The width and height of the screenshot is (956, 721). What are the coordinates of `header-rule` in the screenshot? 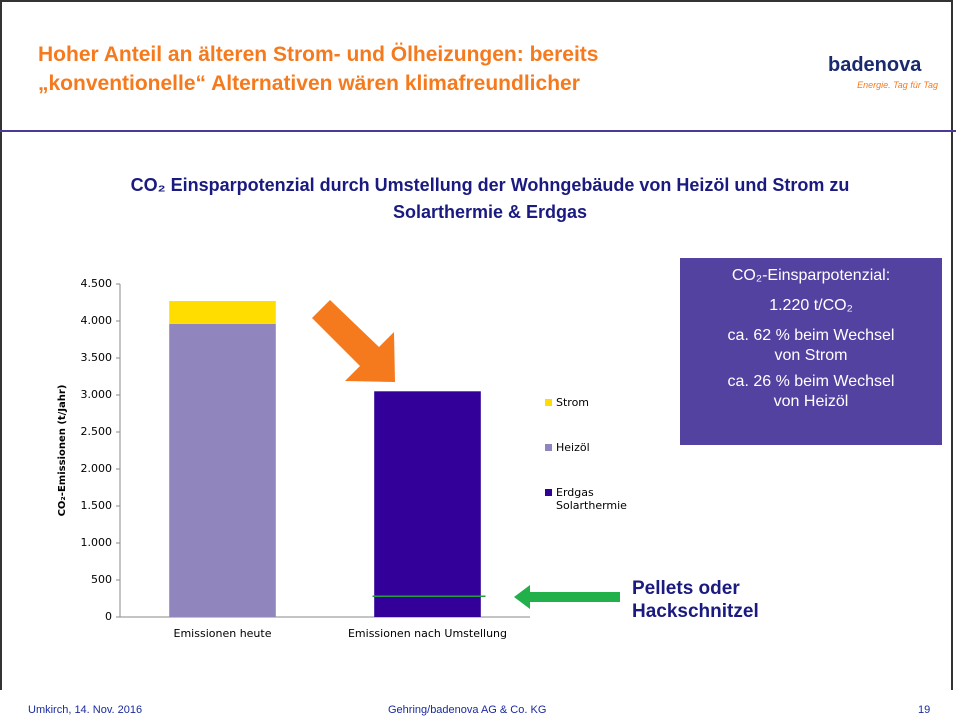 It's located at (478, 131).